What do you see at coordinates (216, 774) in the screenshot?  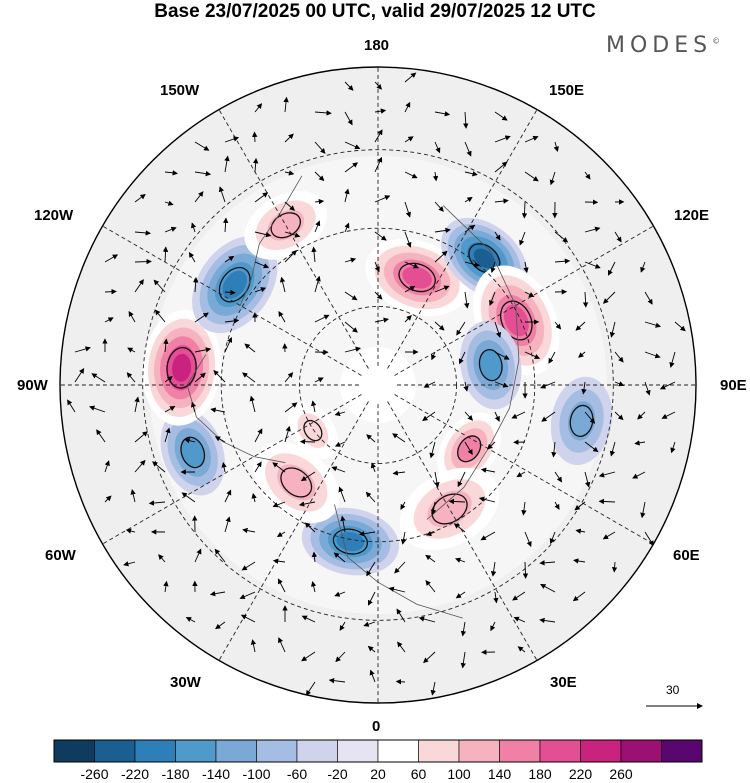 I see `colorbar-label-3: -140` at bounding box center [216, 774].